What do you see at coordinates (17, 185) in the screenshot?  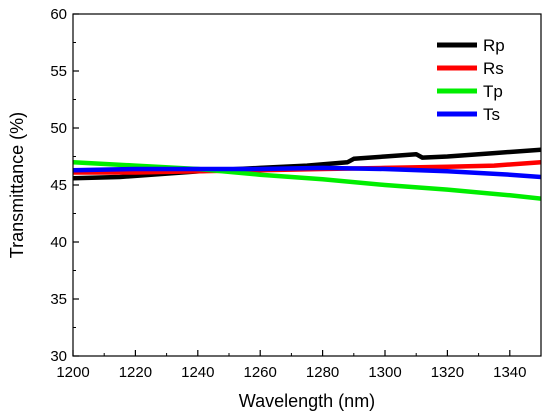 I see `y-axis-title: Transmittance (%)` at bounding box center [17, 185].